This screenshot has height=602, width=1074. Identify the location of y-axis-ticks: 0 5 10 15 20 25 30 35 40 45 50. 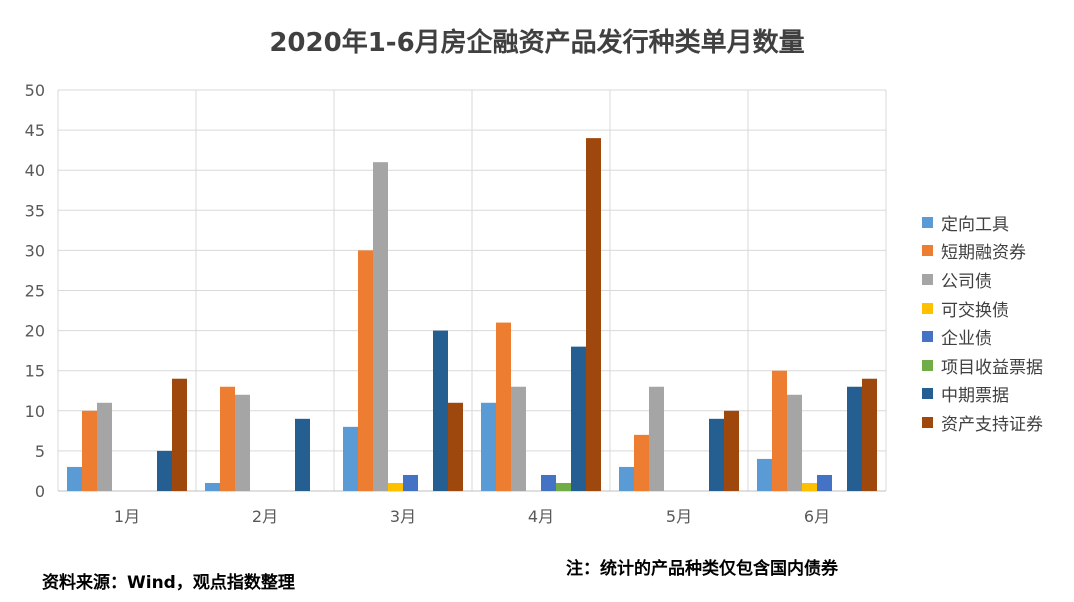
(35, 291).